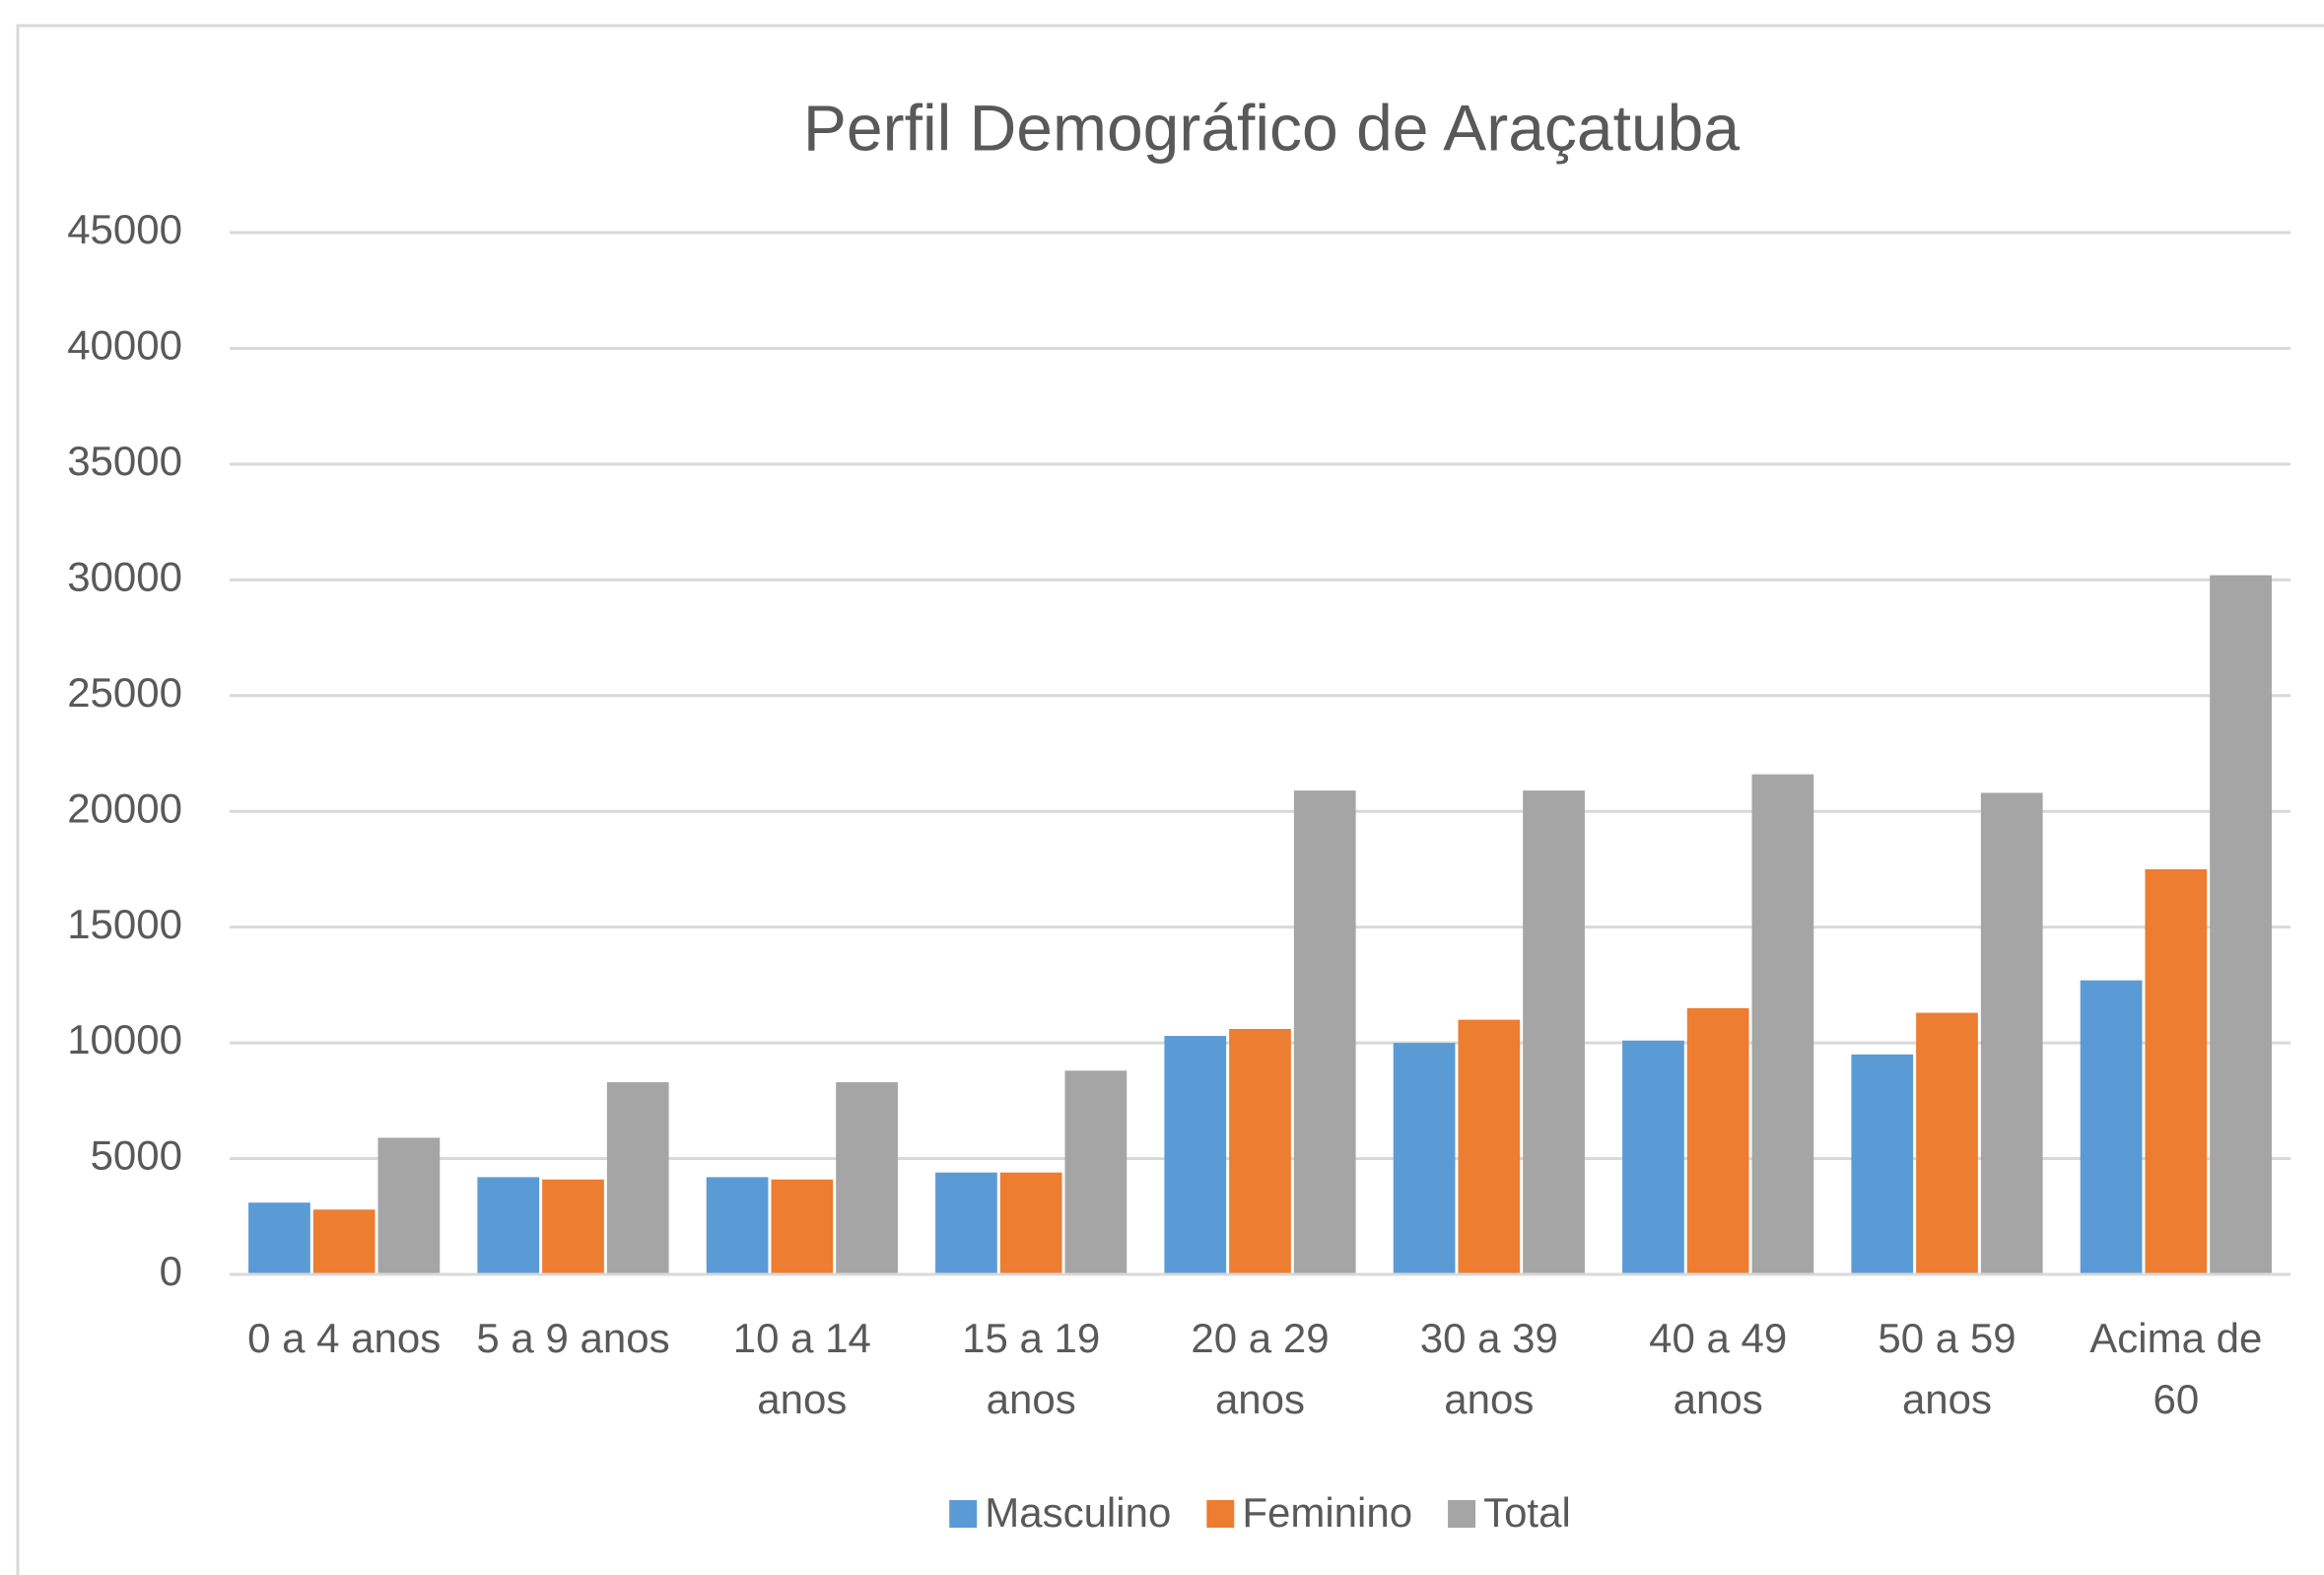  Describe the element at coordinates (1078, 1512) in the screenshot. I see `legend-label: Masculino` at that location.